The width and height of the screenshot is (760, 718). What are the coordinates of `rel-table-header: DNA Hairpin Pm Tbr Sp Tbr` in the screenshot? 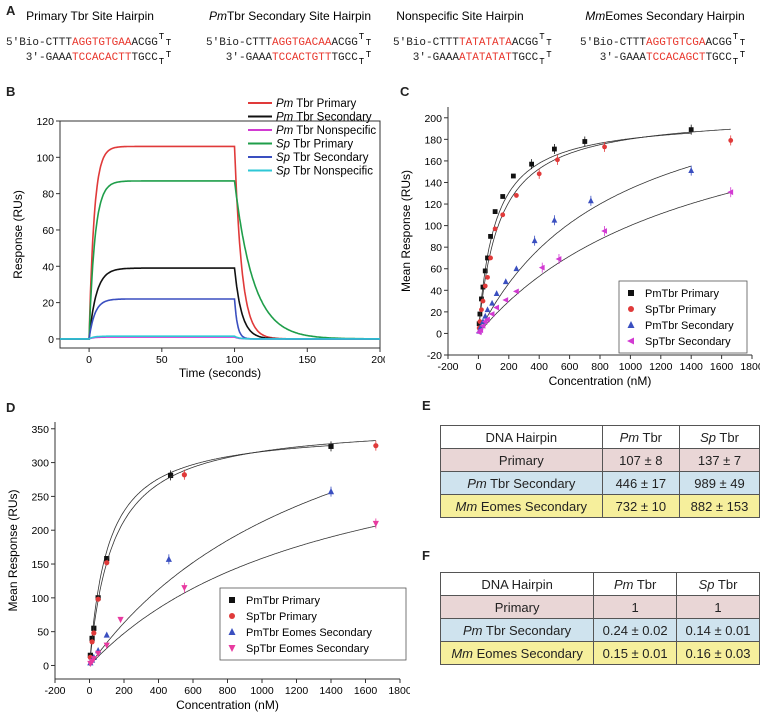 It's located at (599, 584).